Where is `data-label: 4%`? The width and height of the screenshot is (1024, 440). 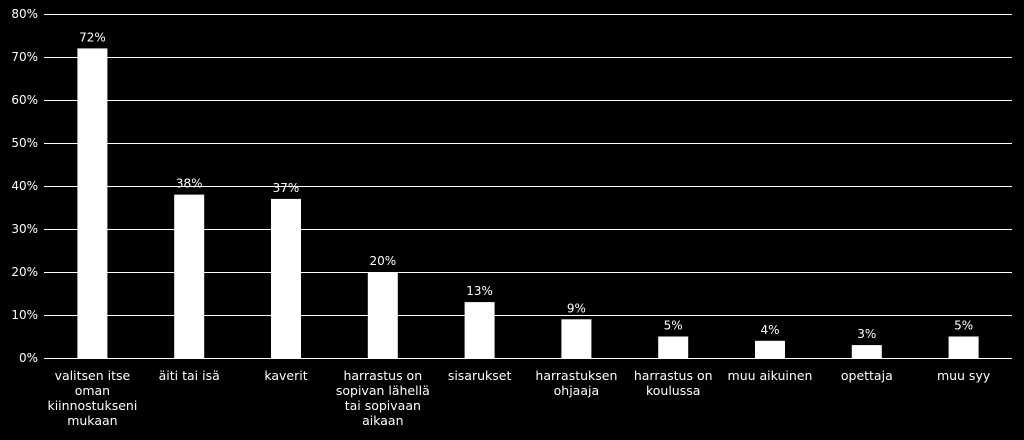 data-label: 4% is located at coordinates (769, 330).